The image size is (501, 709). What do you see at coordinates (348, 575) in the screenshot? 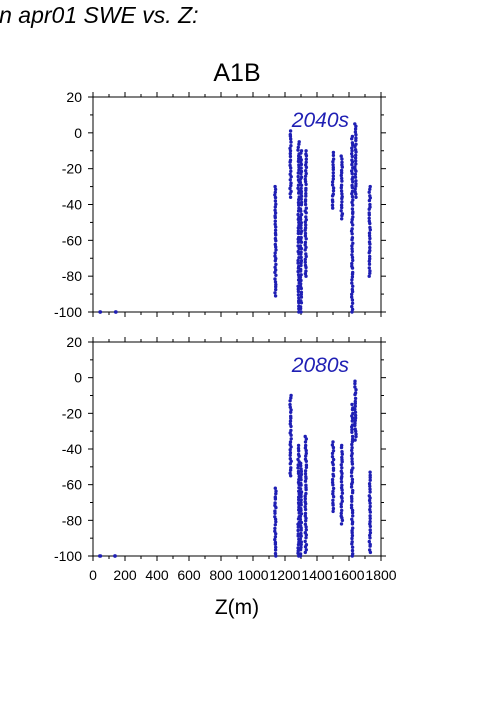
I see `x-tick-label: 1600` at bounding box center [348, 575].